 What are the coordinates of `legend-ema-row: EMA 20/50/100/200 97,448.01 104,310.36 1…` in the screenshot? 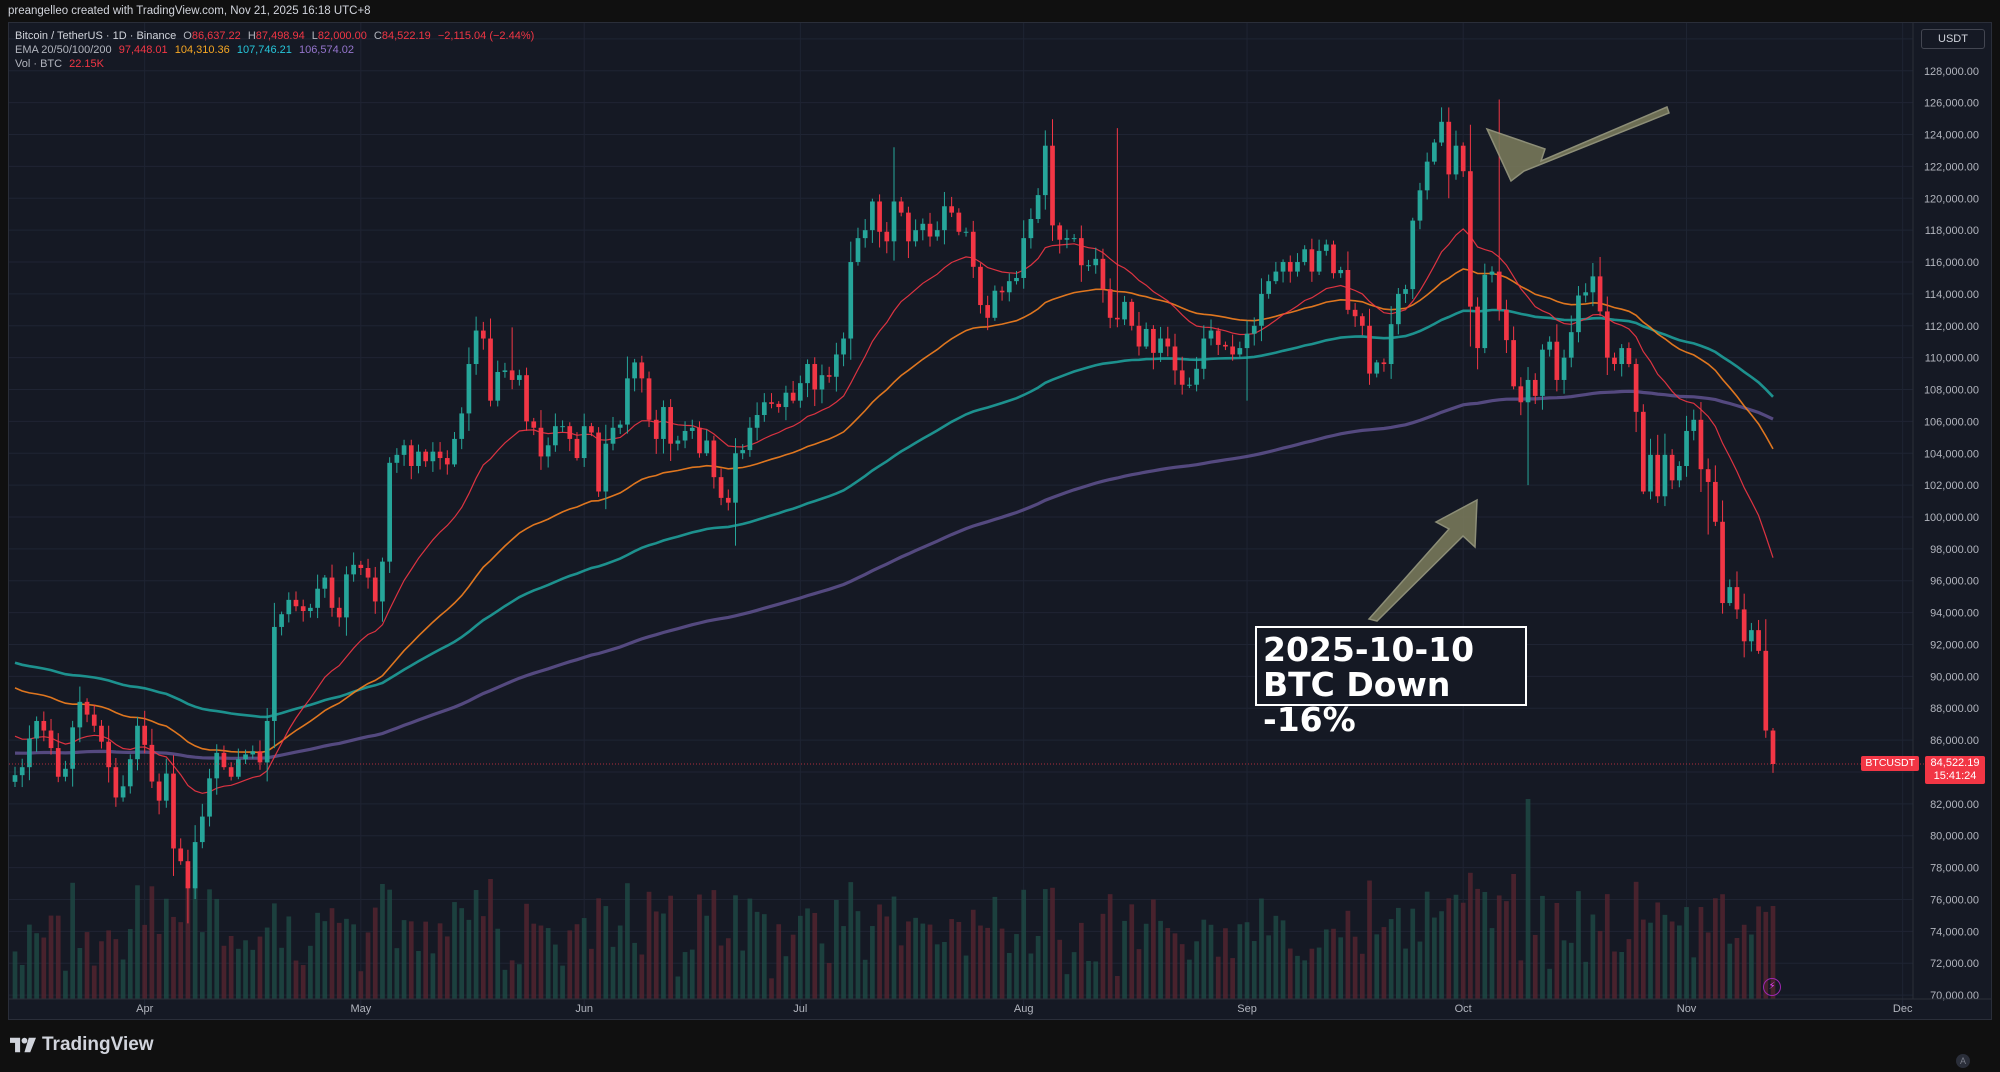 It's located at (276, 50).